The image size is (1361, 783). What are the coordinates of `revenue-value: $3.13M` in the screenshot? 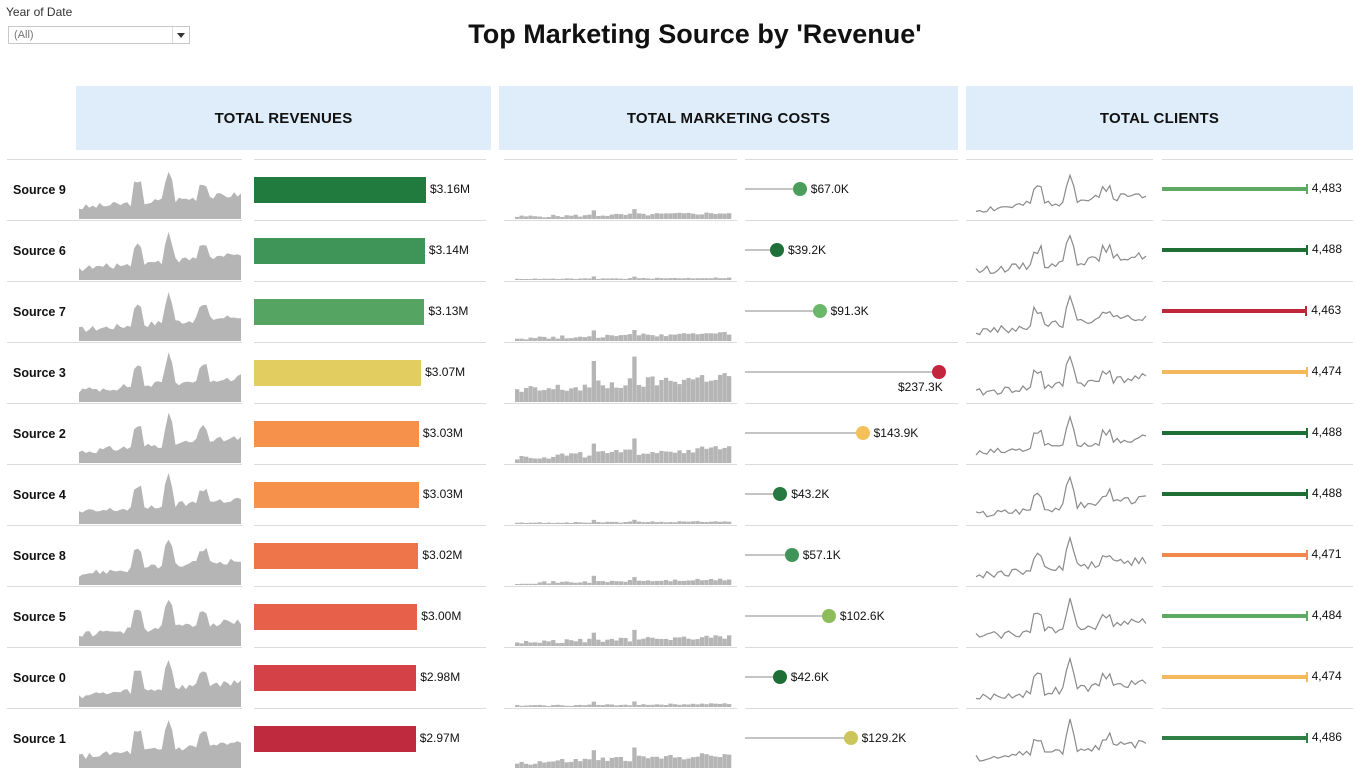 It's located at (448, 310).